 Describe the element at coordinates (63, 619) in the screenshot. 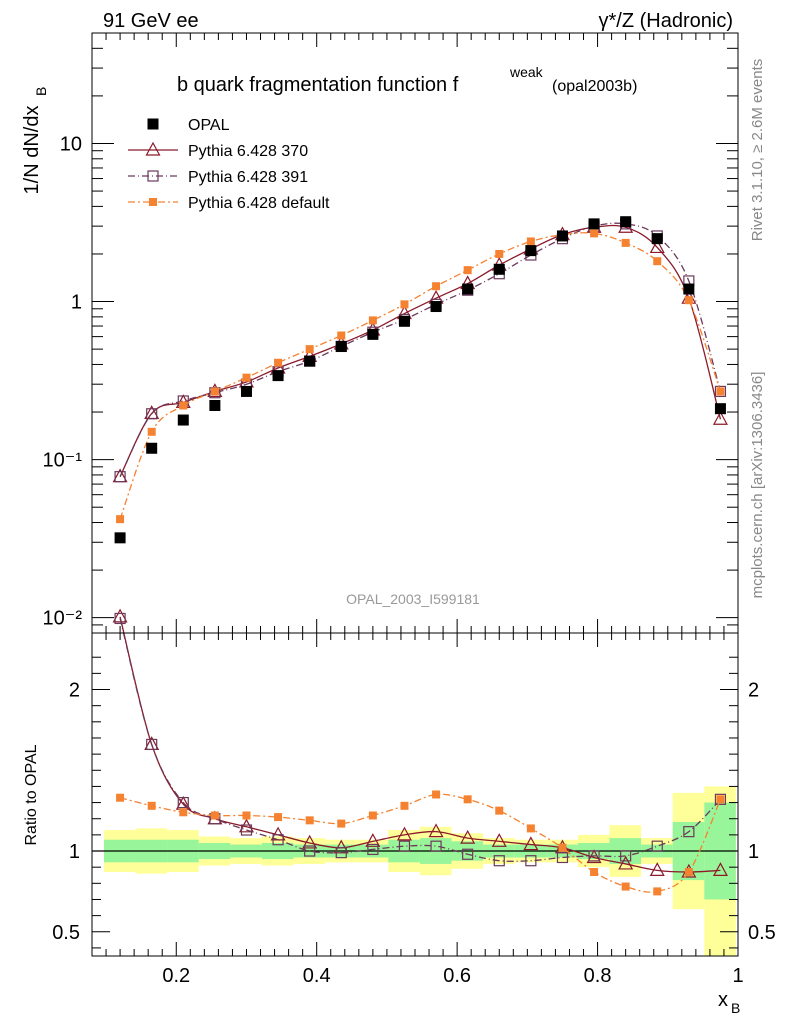

I see `main-y-tick-label: 10⁻²` at that location.